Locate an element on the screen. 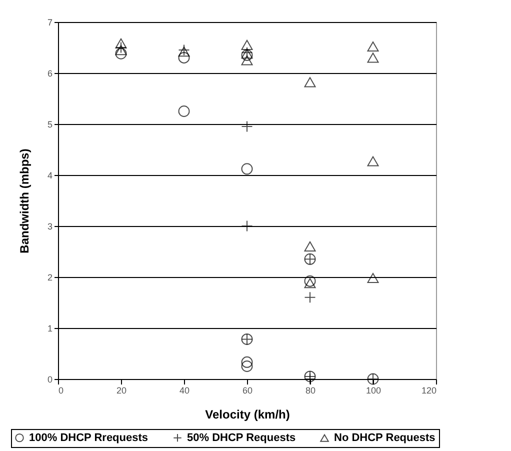 The width and height of the screenshot is (511, 451). x-tick-label: 120 is located at coordinates (428, 391).